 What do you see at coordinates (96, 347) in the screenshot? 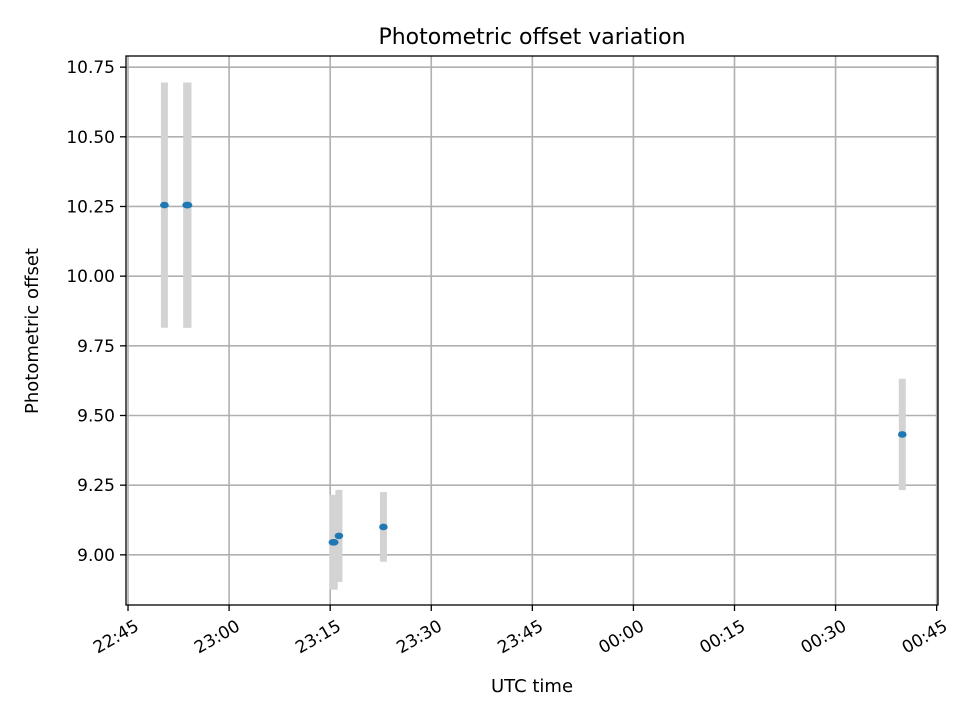
I see `y-tick-label: 9.75` at bounding box center [96, 347].